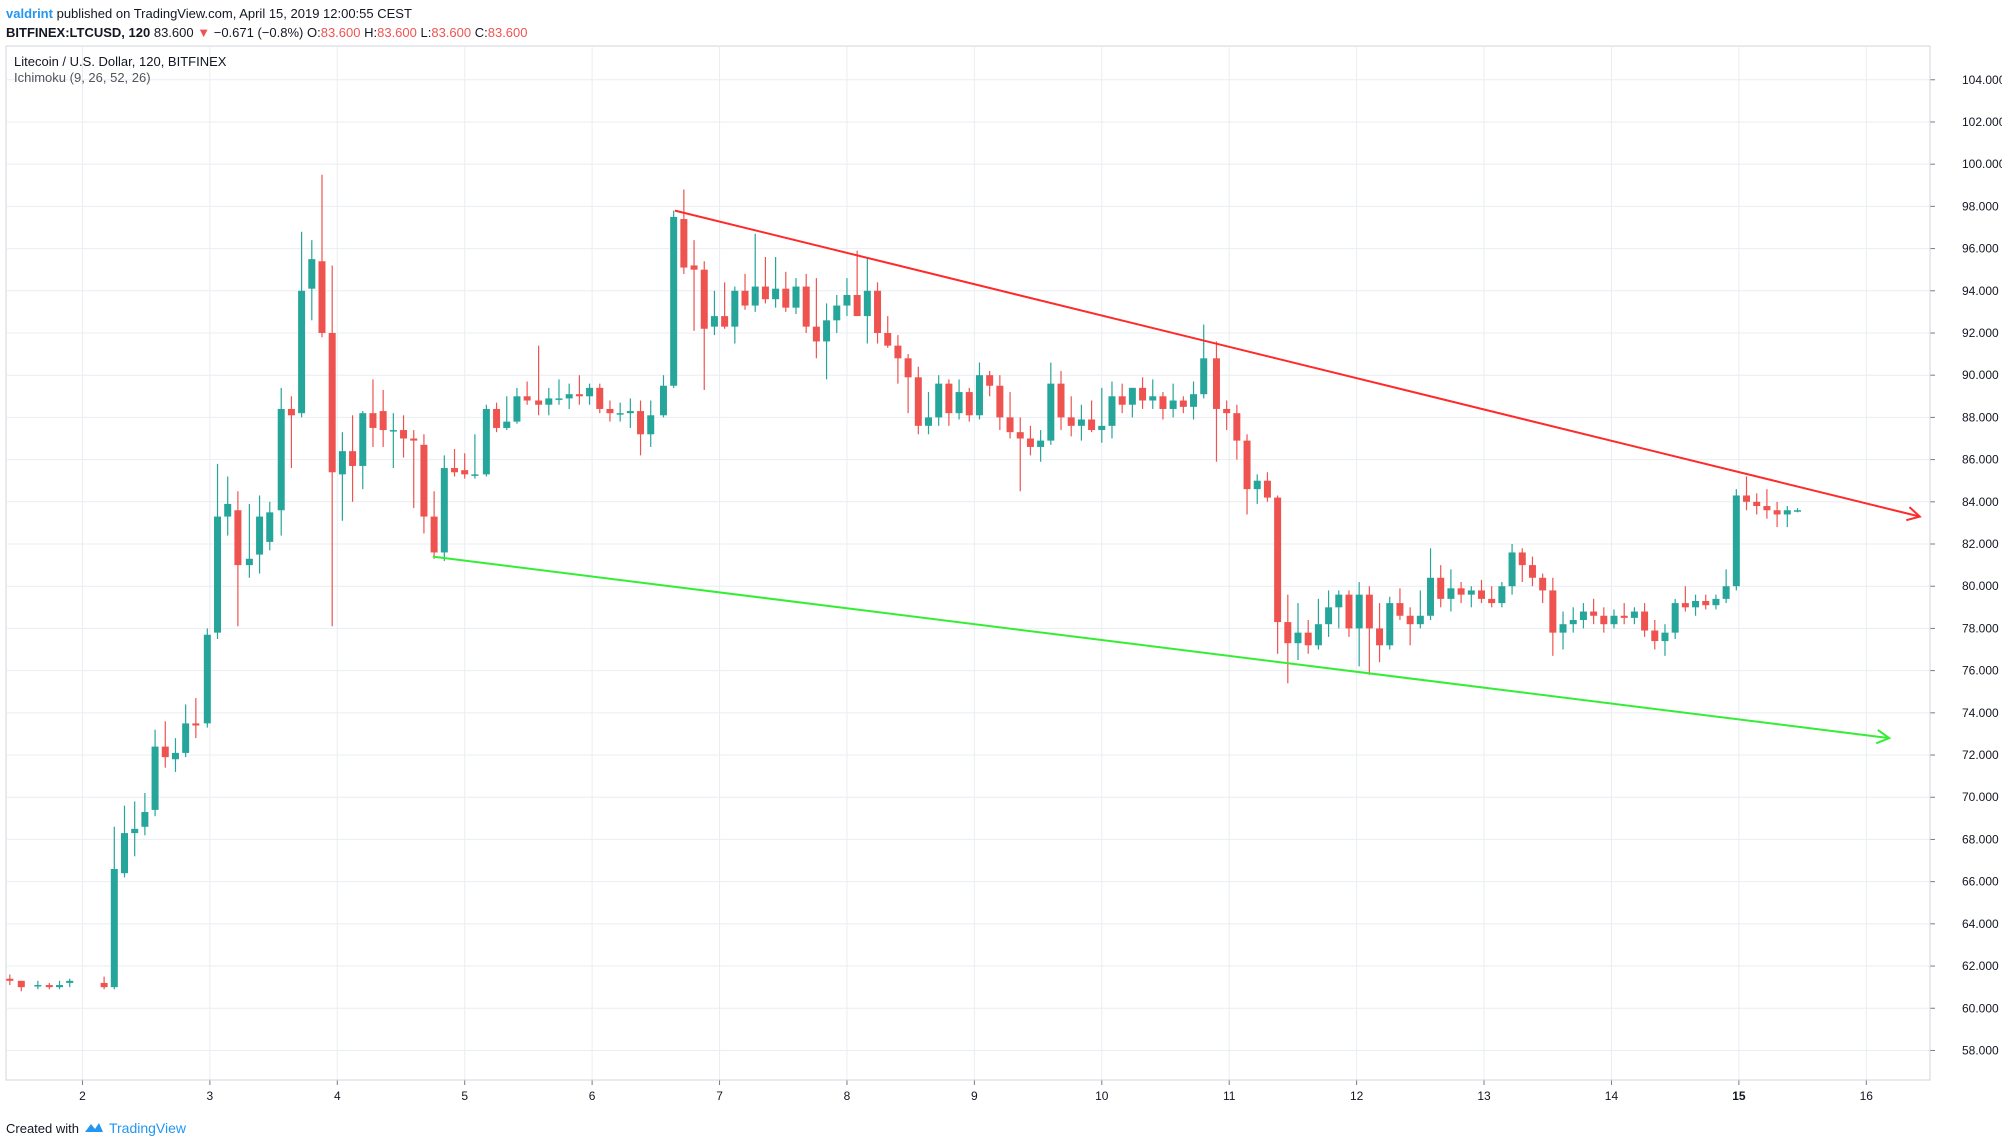  What do you see at coordinates (1161, 647) in the screenshot?
I see `support-trendline` at bounding box center [1161, 647].